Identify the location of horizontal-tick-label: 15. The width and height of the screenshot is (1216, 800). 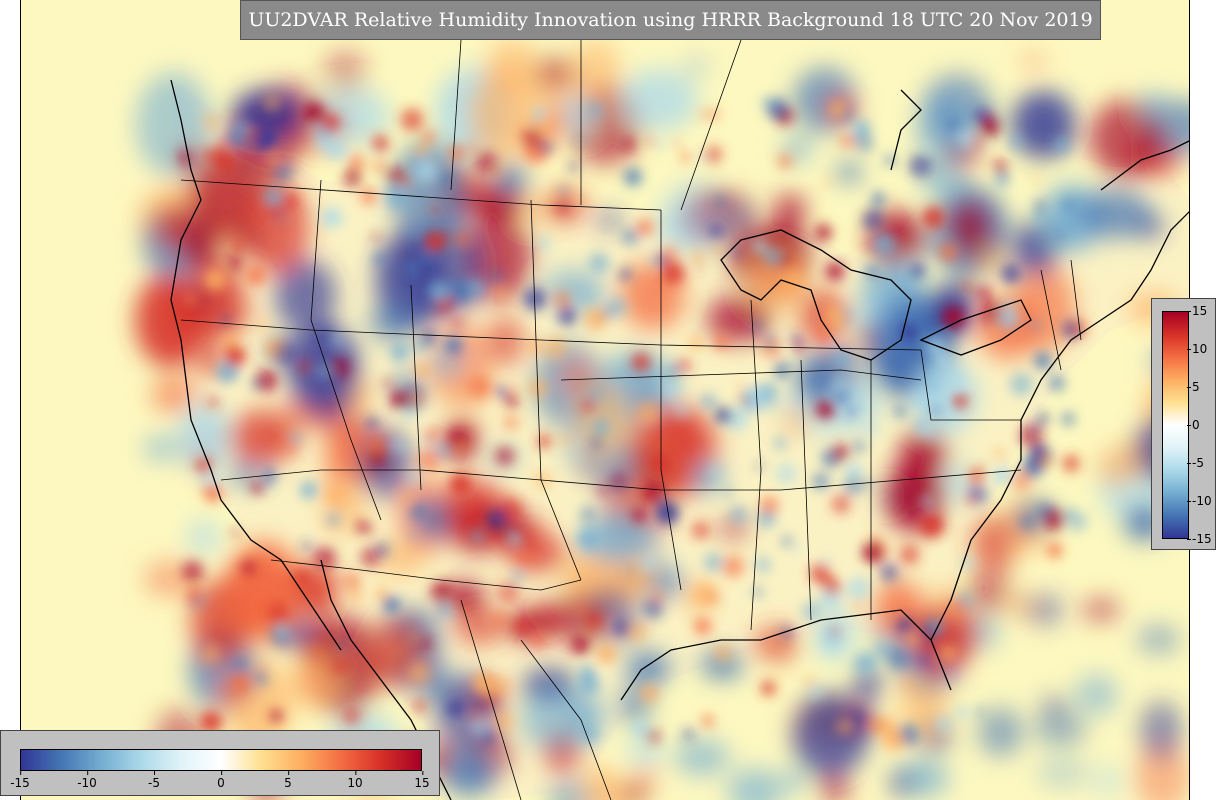
(422, 780).